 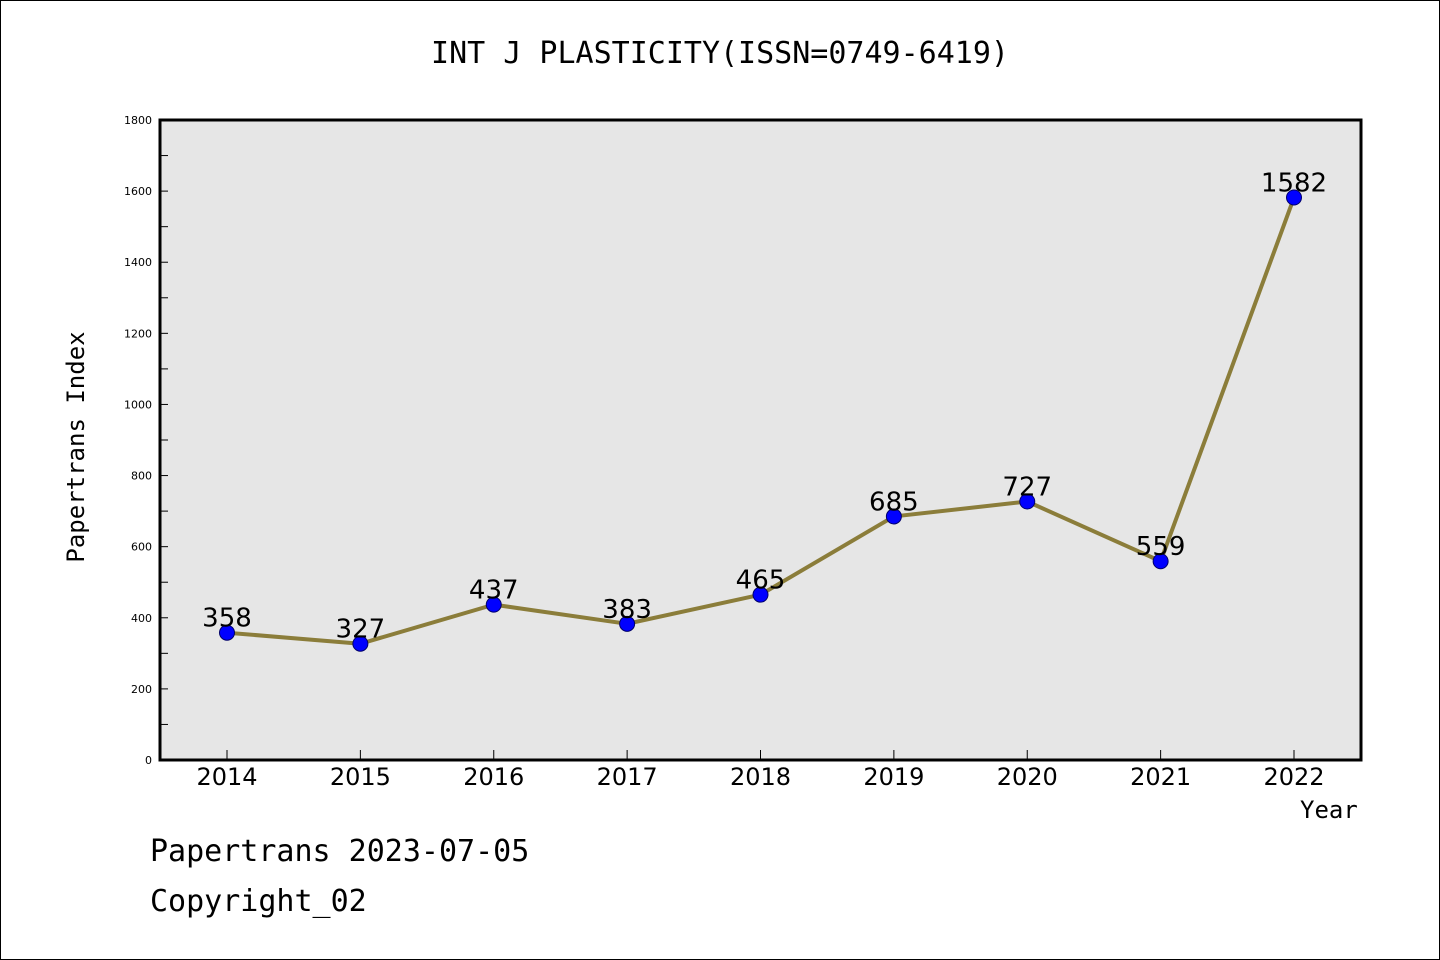 I want to click on x-tick-label: 2014, so click(x=226, y=777).